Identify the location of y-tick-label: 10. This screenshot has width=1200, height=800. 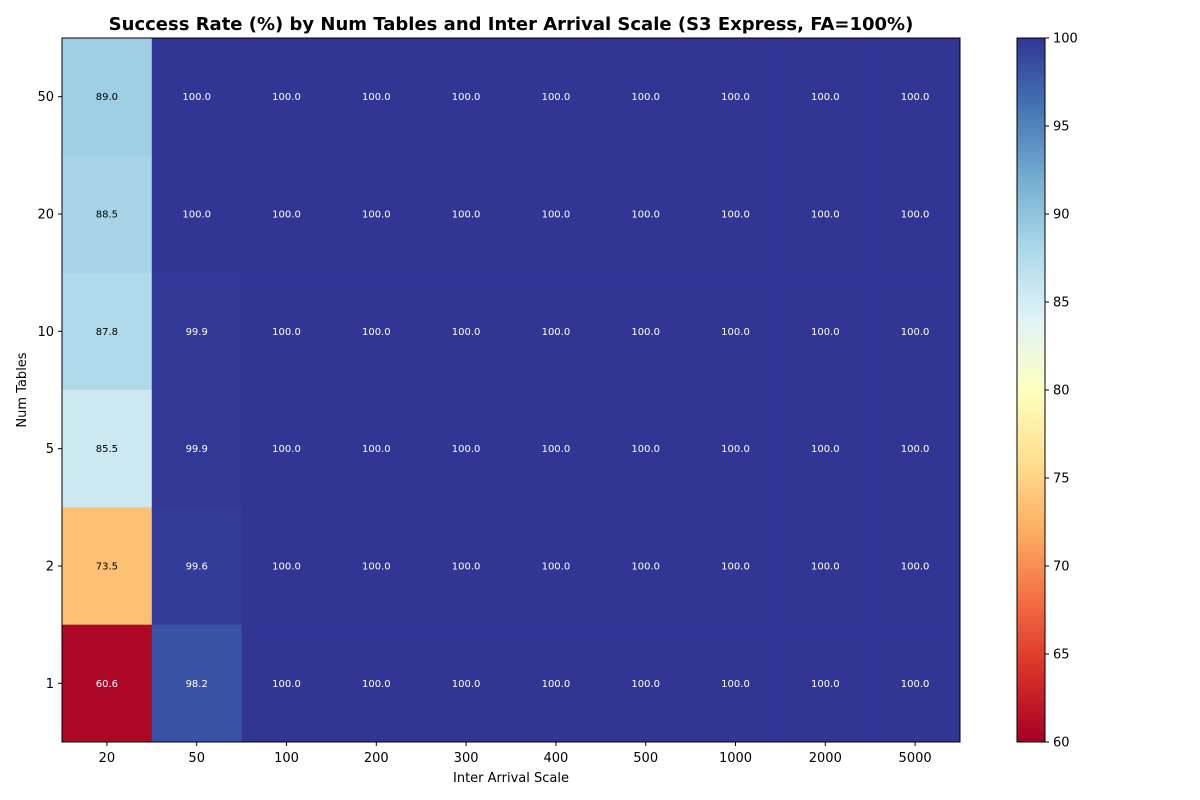
(45, 332).